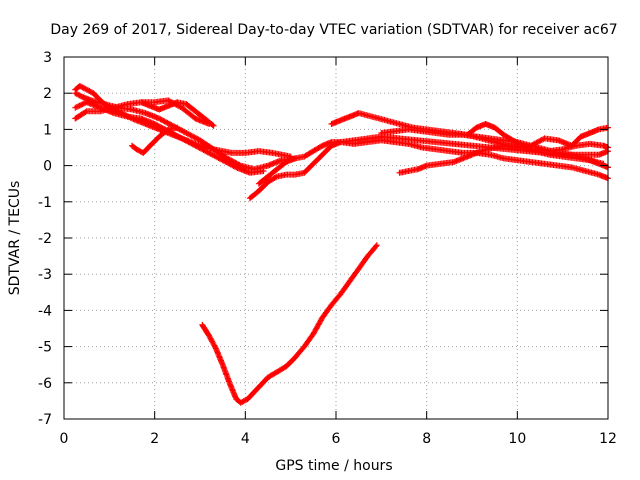 The height and width of the screenshot is (480, 640). What do you see at coordinates (154, 439) in the screenshot?
I see `x-tick-label: 2` at bounding box center [154, 439].